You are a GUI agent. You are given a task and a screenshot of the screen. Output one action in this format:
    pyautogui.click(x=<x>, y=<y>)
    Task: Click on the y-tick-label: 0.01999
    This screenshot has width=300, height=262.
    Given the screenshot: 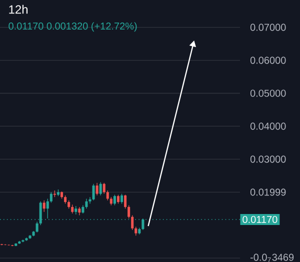 What is the action you would take?
    pyautogui.click(x=268, y=192)
    